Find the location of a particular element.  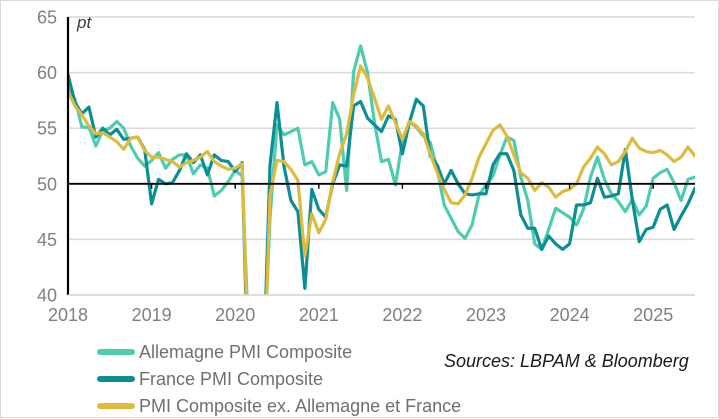

legend-label-ex-allemagne-france: PMI Composite ex. Allemagne et France is located at coordinates (300, 405).